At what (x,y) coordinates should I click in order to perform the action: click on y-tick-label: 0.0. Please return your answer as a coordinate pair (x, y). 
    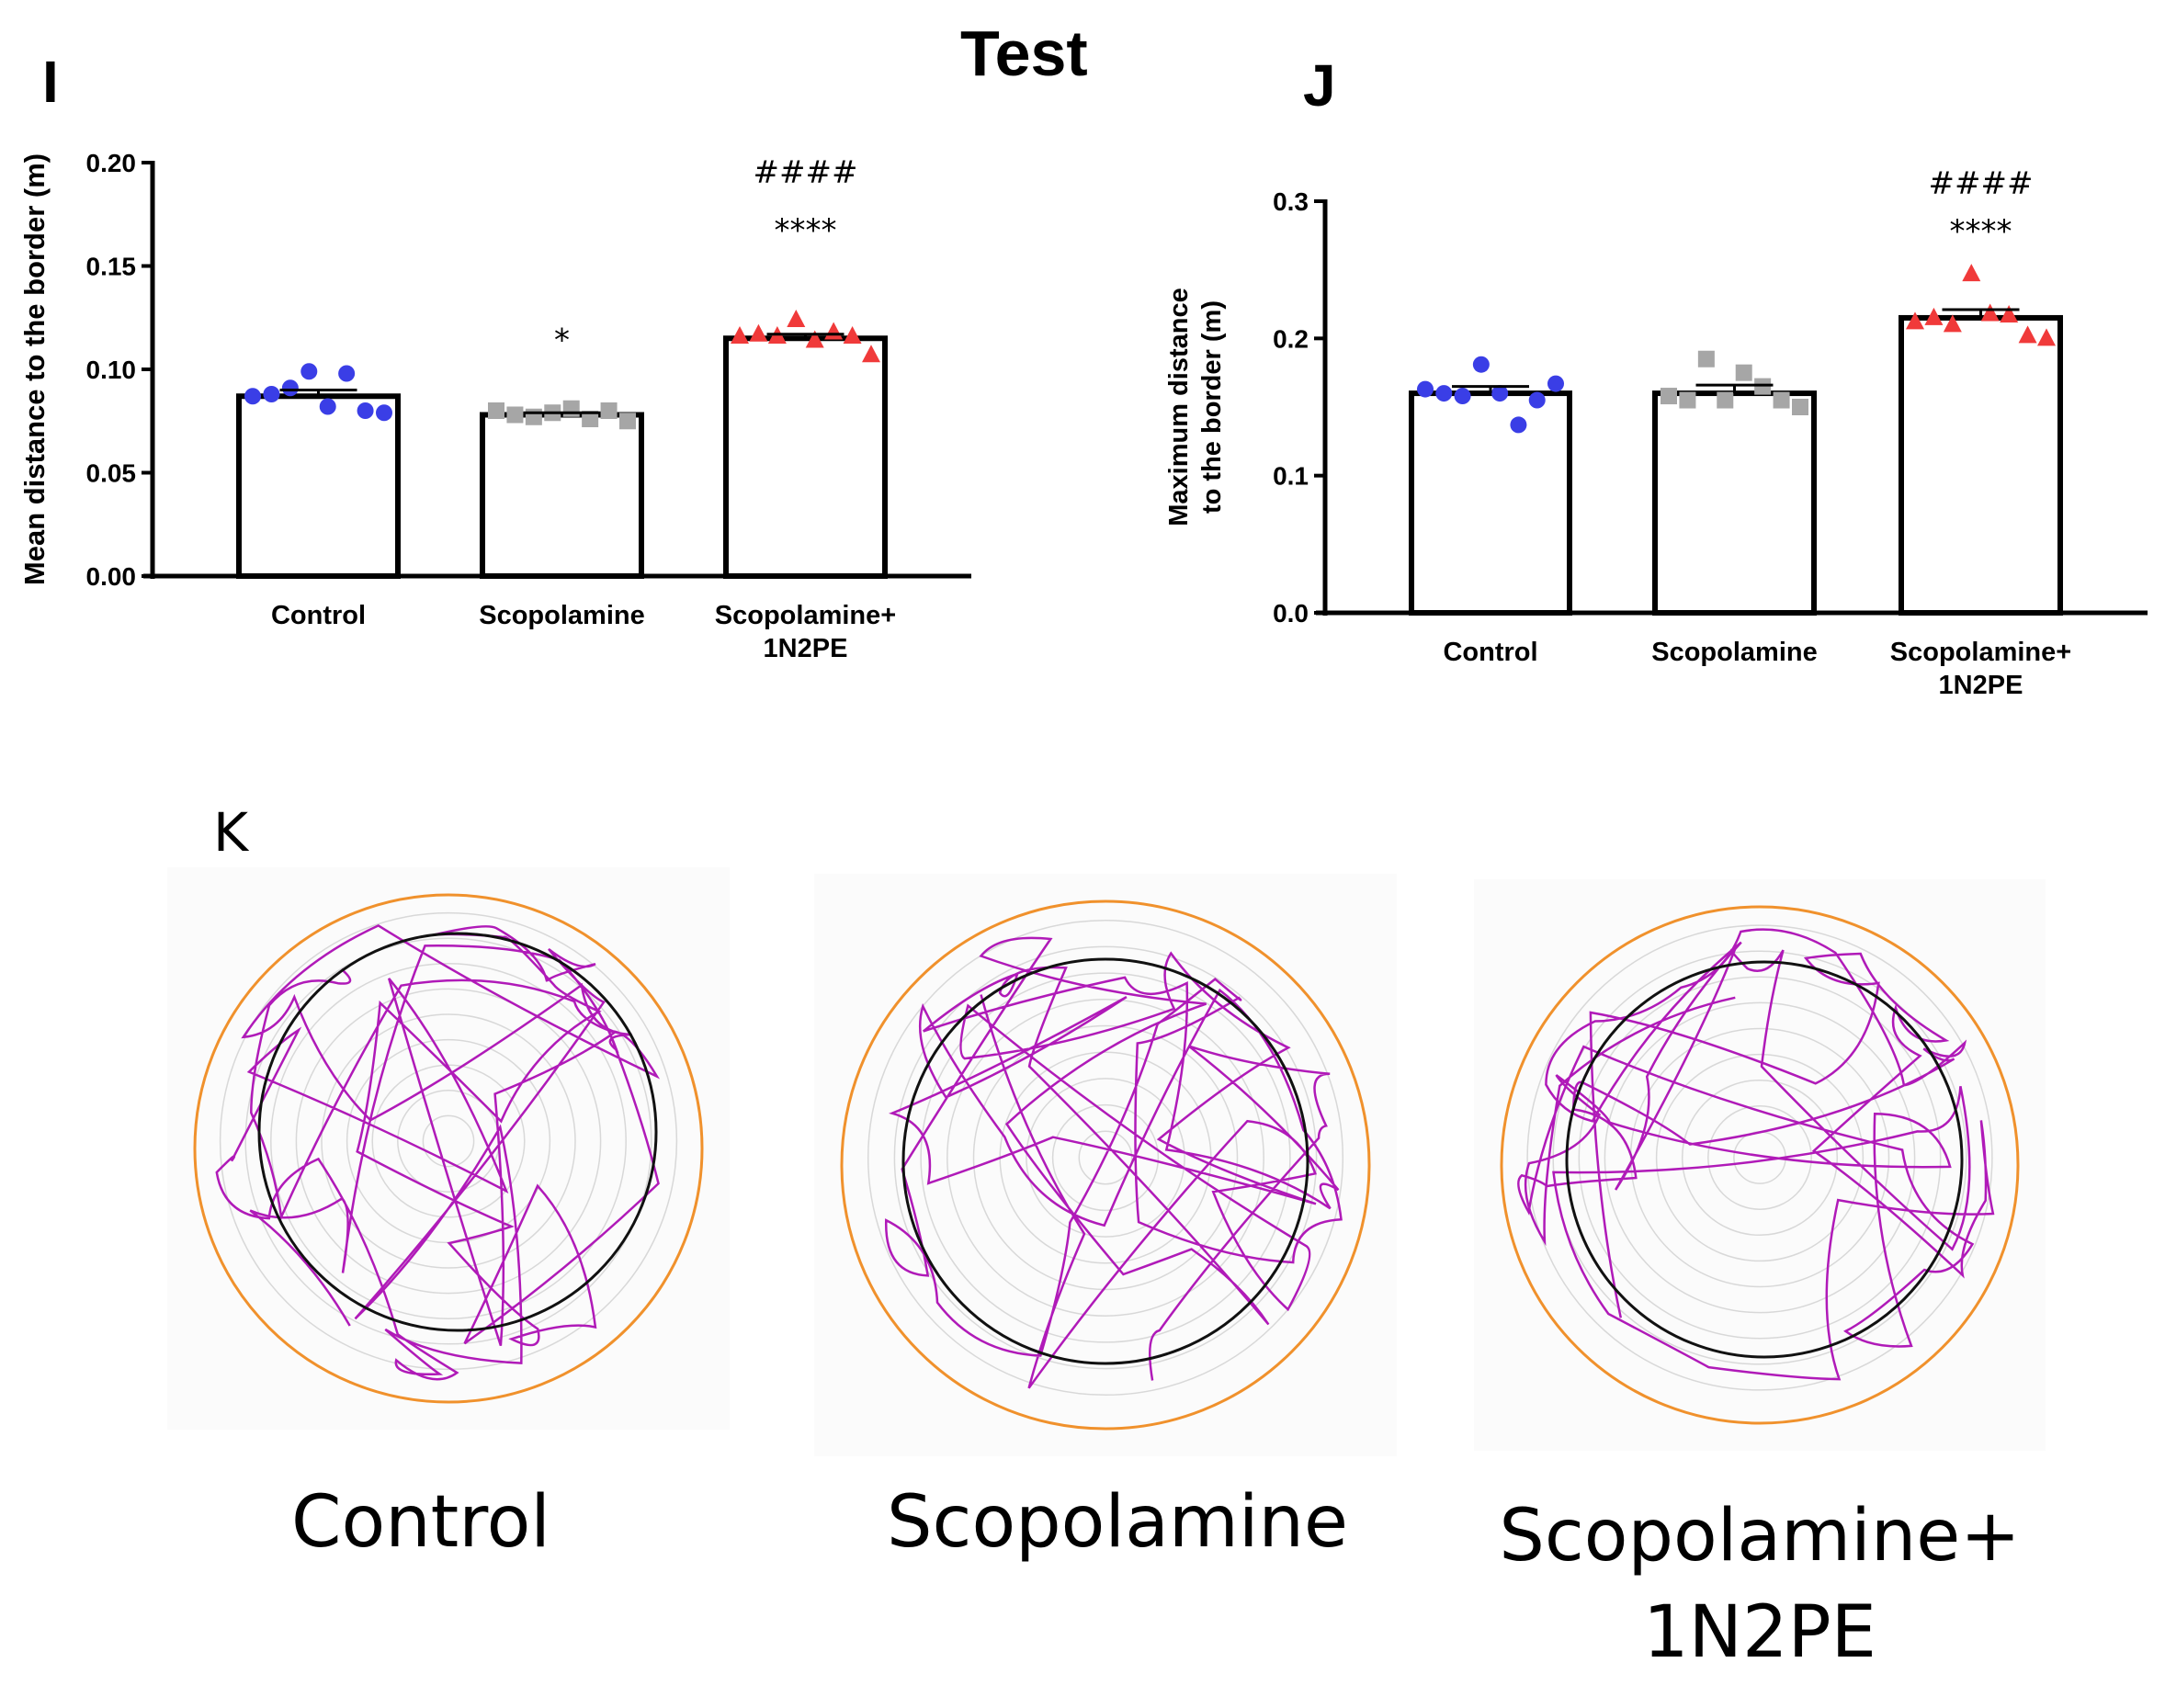
    Looking at the image, I should click on (1291, 613).